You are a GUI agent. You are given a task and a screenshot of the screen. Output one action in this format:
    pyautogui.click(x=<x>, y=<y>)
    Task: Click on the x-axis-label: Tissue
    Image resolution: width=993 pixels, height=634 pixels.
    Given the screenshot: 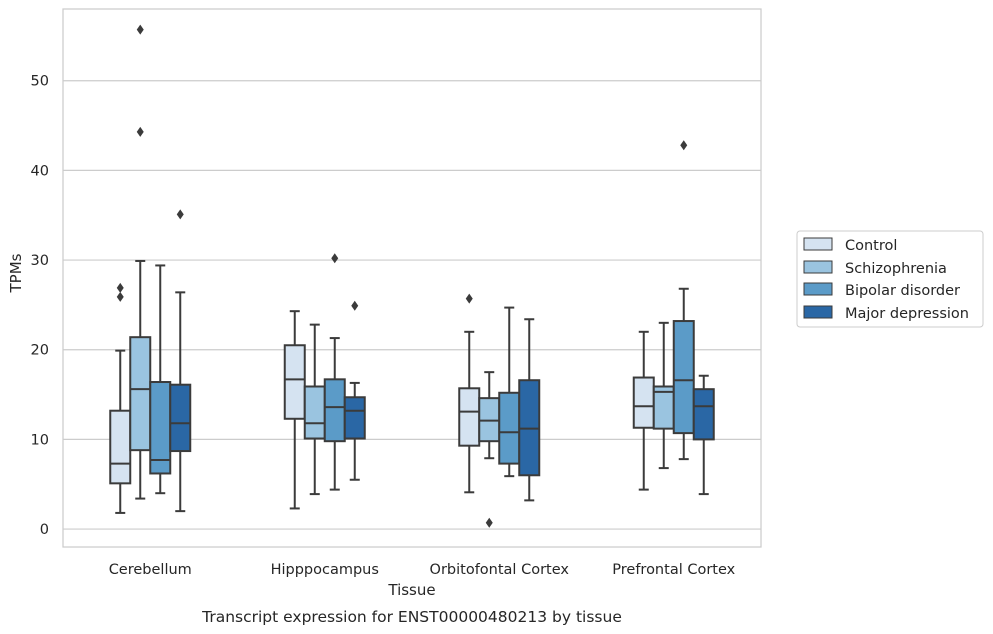 What is the action you would take?
    pyautogui.click(x=411, y=590)
    